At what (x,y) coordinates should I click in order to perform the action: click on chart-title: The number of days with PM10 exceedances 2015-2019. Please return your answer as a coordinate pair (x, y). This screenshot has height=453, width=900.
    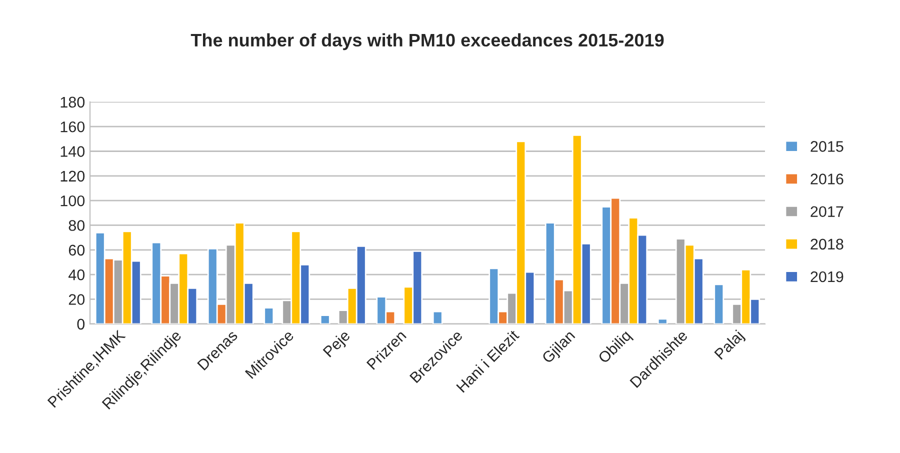
    Looking at the image, I should click on (427, 41).